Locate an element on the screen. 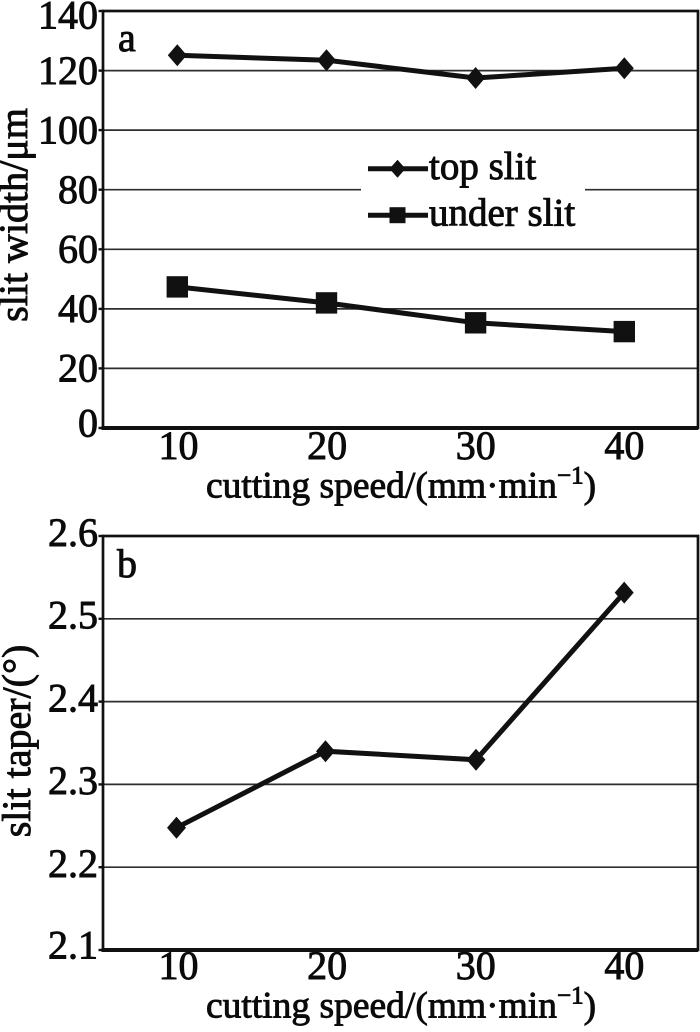  svg-text: 2.6 is located at coordinates (73, 532).